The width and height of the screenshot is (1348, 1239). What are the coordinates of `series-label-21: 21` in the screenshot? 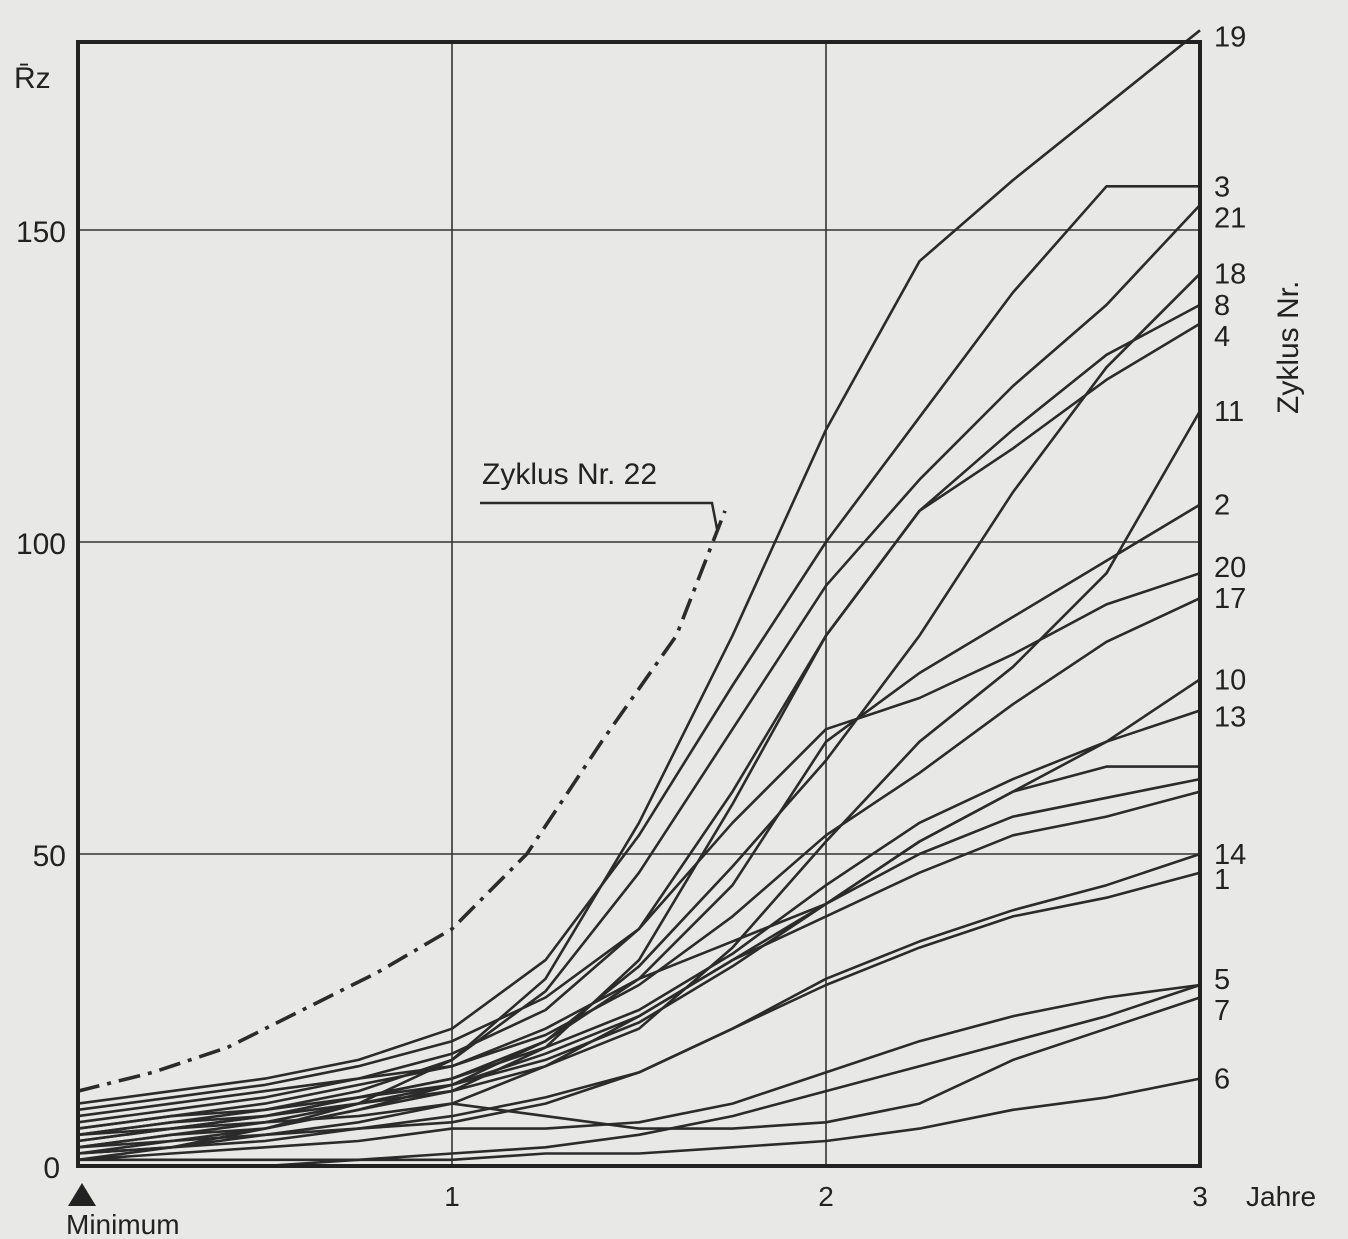 It's located at (1230, 219).